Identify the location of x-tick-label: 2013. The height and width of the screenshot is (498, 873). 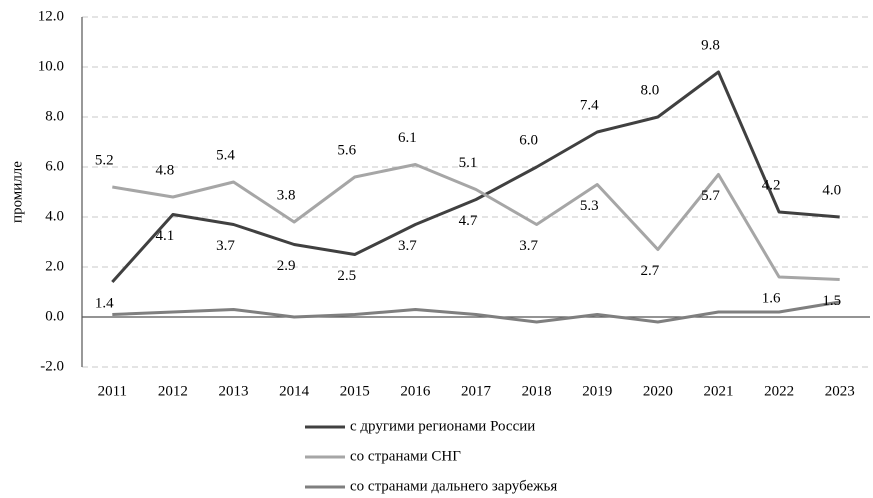
(234, 391).